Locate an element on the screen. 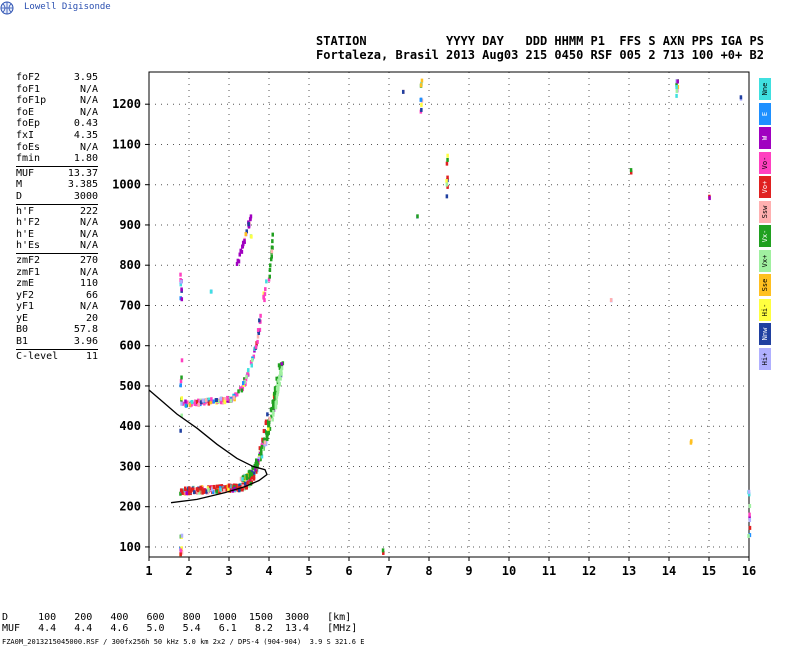 The width and height of the screenshot is (800, 650). param-row: MUF 13.37 is located at coordinates (57, 174).